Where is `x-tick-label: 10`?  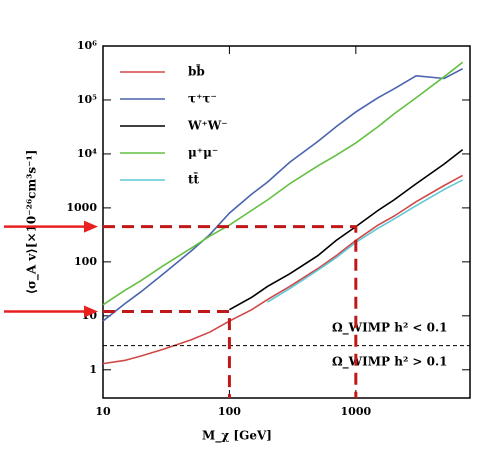
x-tick-label: 10 is located at coordinates (103, 411).